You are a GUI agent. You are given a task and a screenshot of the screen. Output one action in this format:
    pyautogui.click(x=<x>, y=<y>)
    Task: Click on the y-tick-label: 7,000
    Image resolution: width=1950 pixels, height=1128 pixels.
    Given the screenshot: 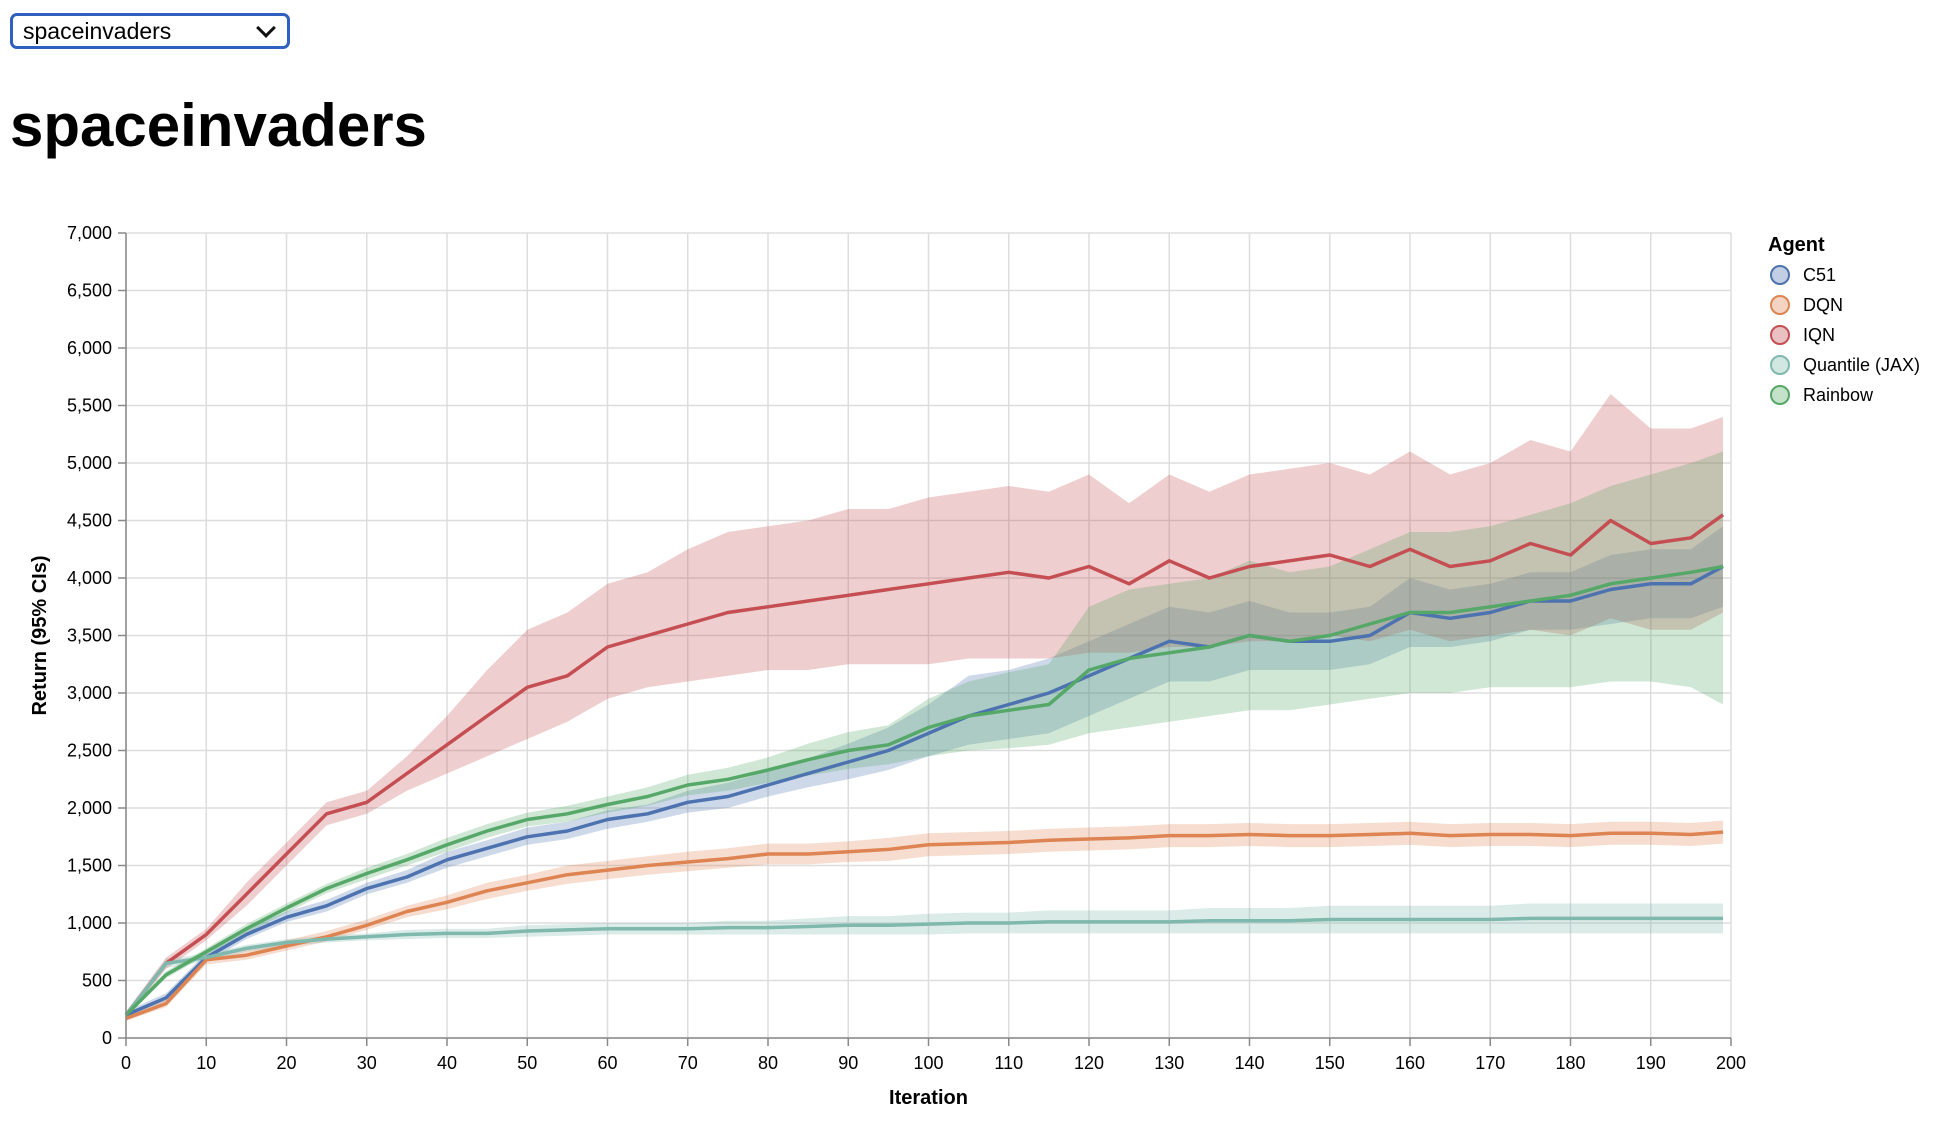 What is the action you would take?
    pyautogui.click(x=89, y=233)
    